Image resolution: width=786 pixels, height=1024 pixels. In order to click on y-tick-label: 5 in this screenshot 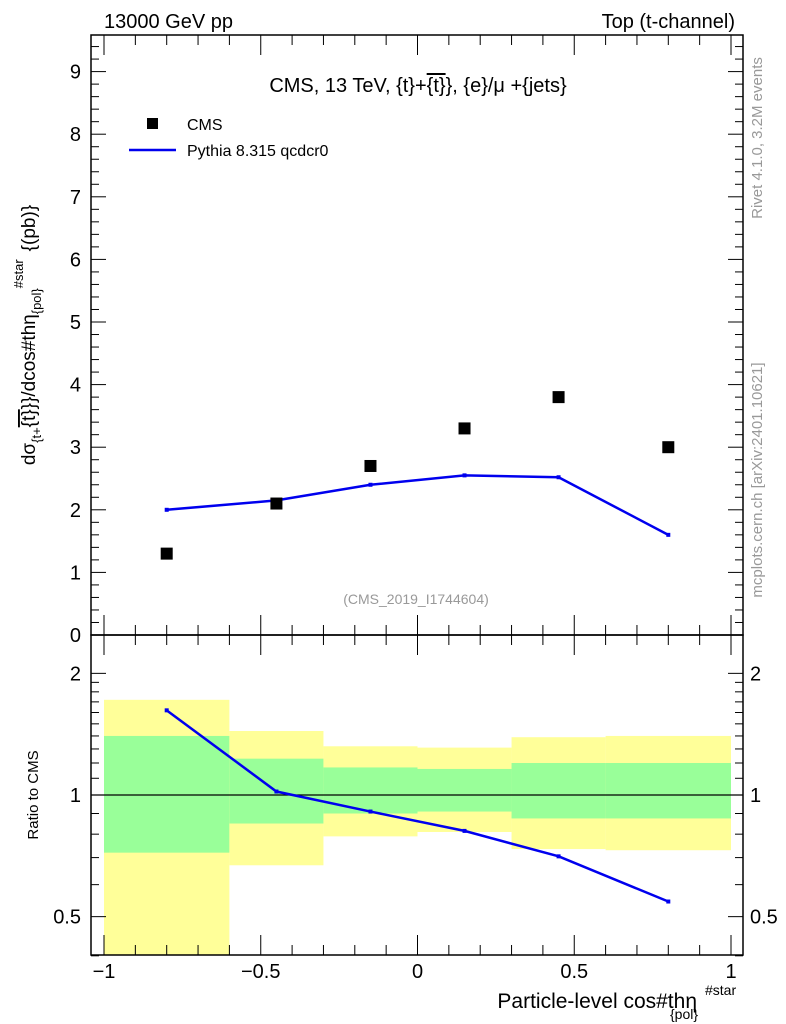, I will do `click(75, 323)`.